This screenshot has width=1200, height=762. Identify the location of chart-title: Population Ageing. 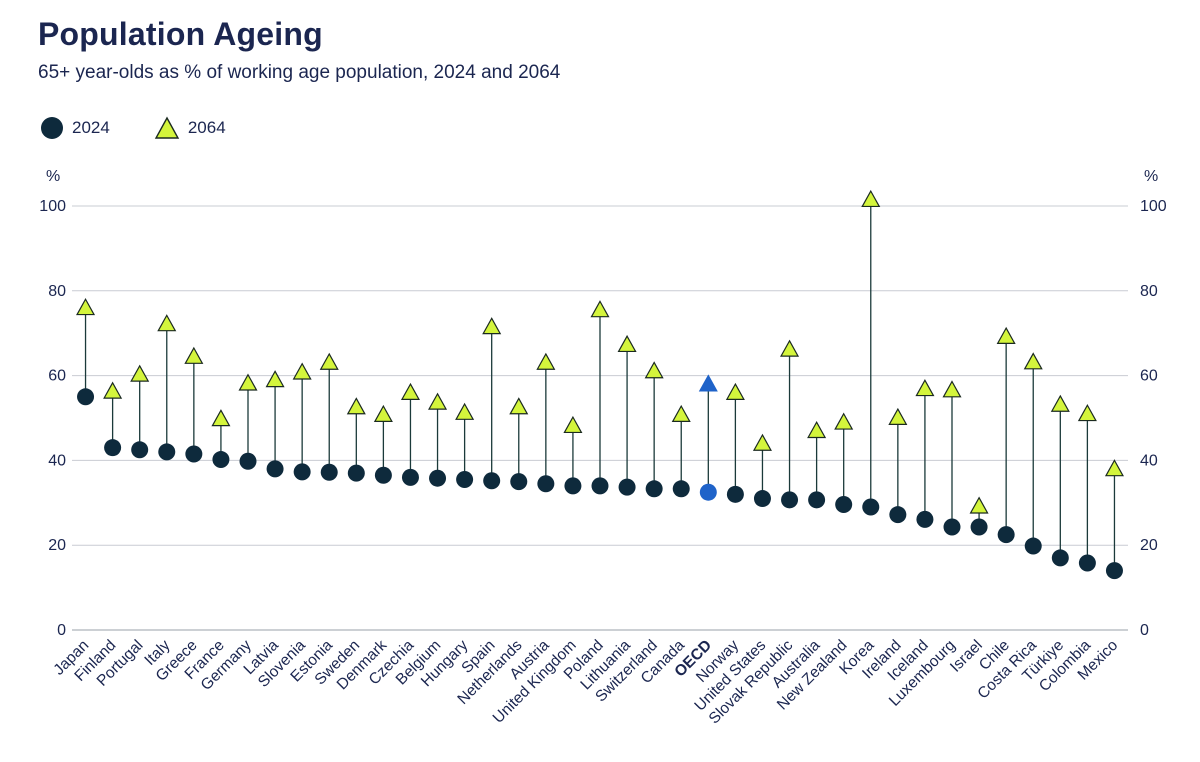
(180, 34).